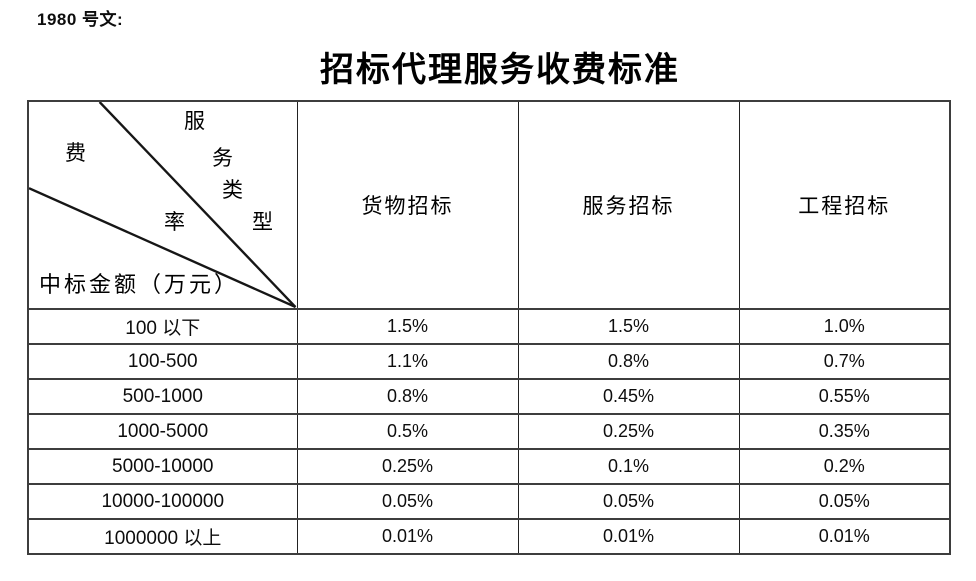 This screenshot has height=581, width=976. I want to click on table-row: 1000-5000 0.5% 0.25% 0.35%, so click(489, 431).